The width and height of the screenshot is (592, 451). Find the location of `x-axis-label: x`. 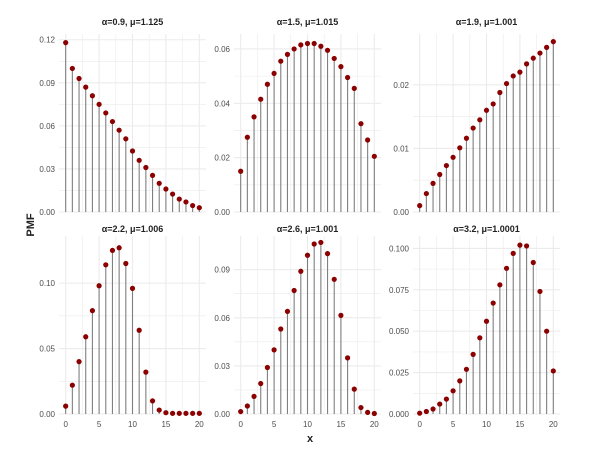

x-axis-label: x is located at coordinates (310, 439).